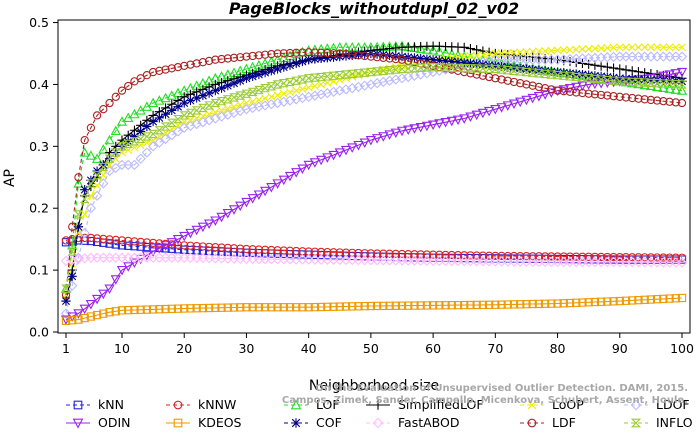 This screenshot has width=698, height=434. What do you see at coordinates (564, 422) in the screenshot?
I see `legend-label: LDF` at bounding box center [564, 422].